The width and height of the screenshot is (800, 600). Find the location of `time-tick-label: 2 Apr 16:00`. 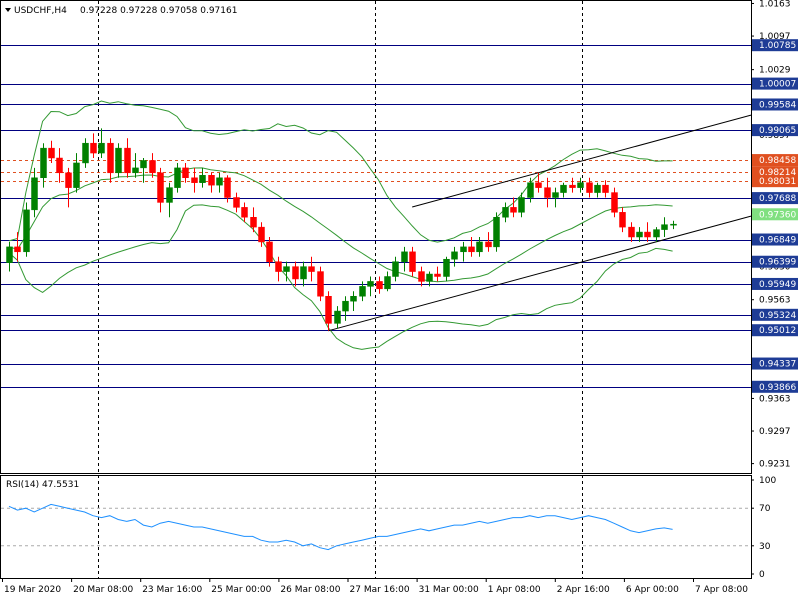

time-tick-label: 2 Apr 16:00 is located at coordinates (583, 590).